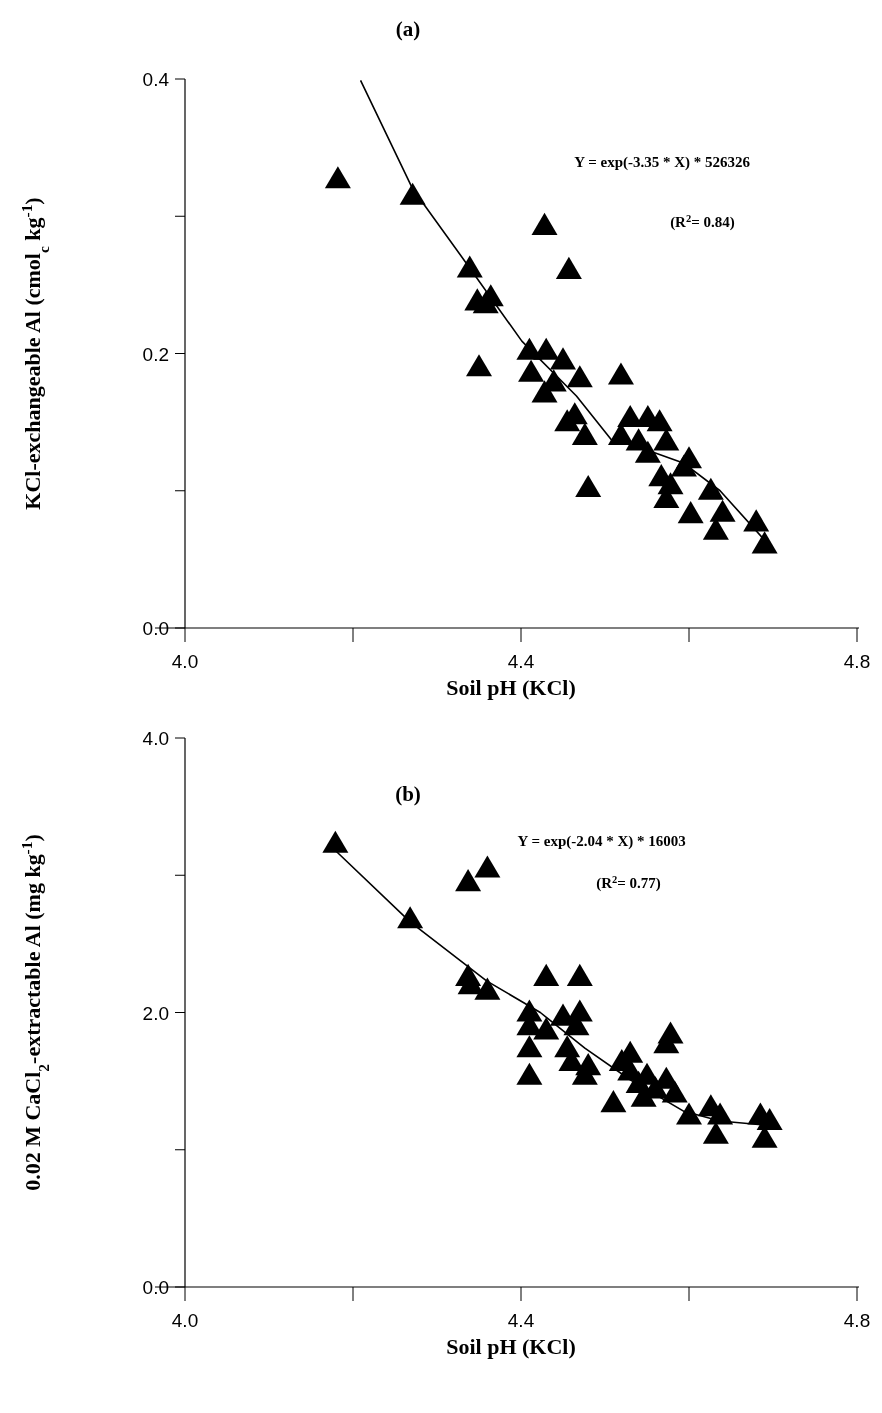 Image resolution: width=882 pixels, height=1413 pixels. I want to click on annotation: Y = exp(-3.35 * X) * 526326, so click(662, 162).